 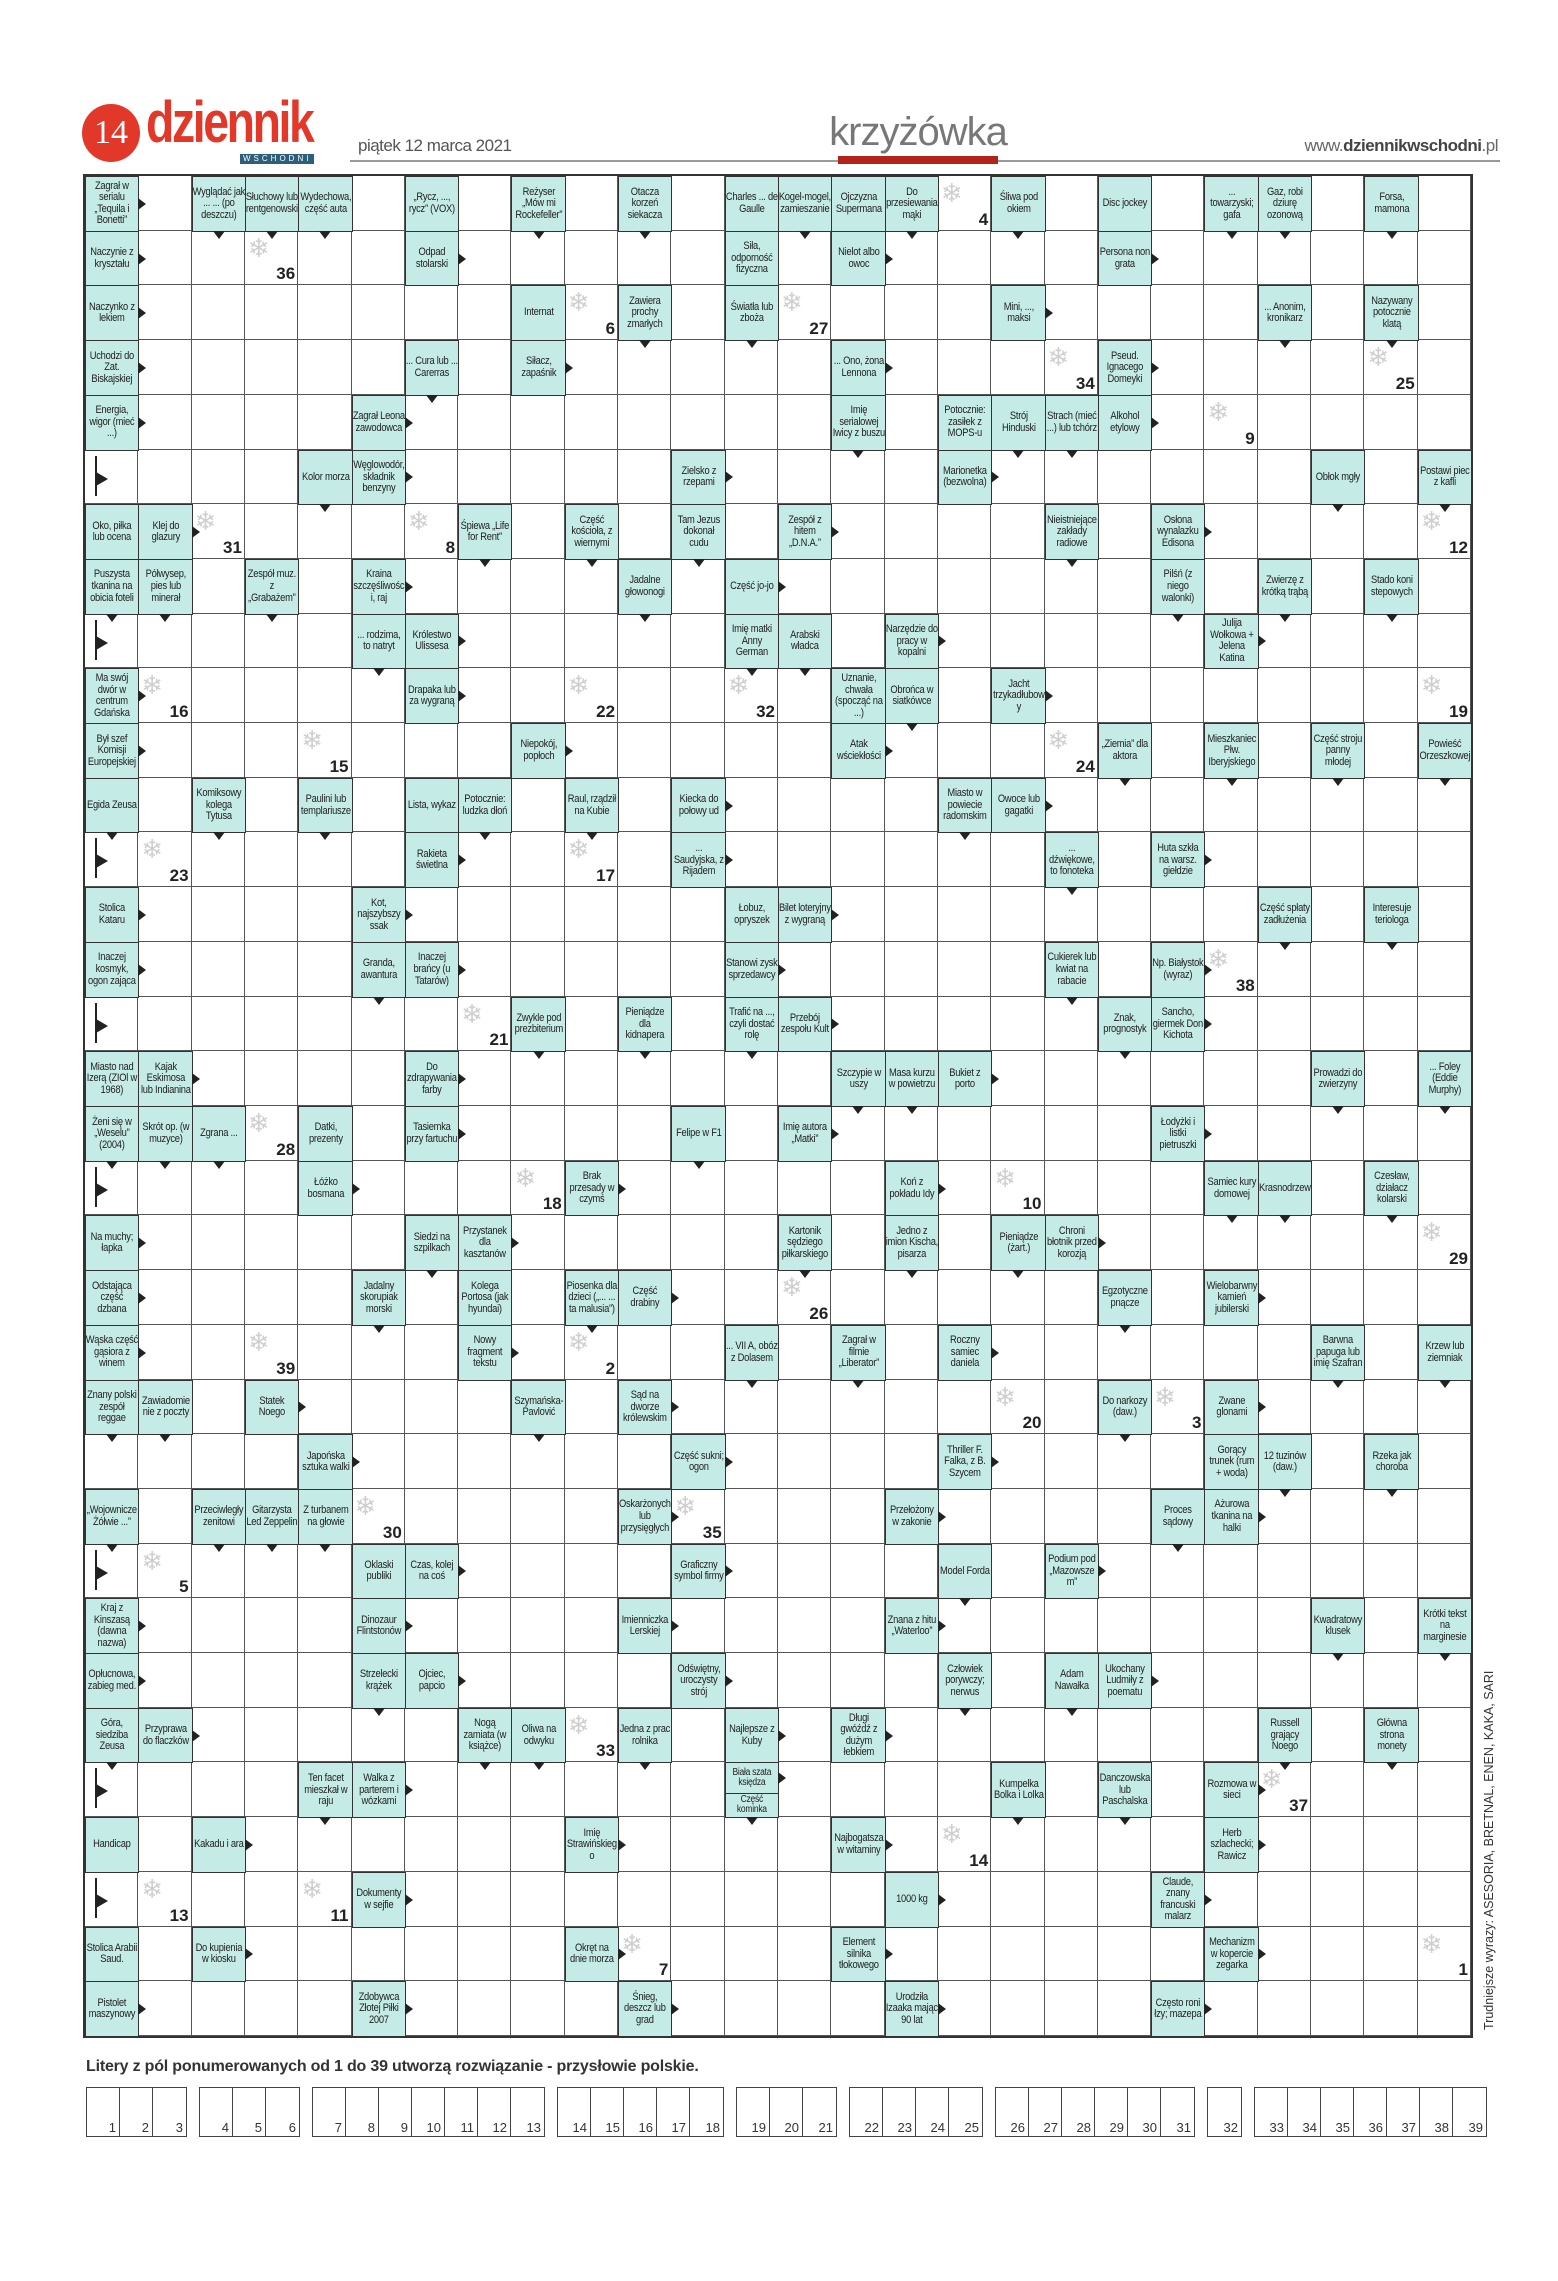 I want to click on numbered-field: ❄ 23, so click(x=164, y=859).